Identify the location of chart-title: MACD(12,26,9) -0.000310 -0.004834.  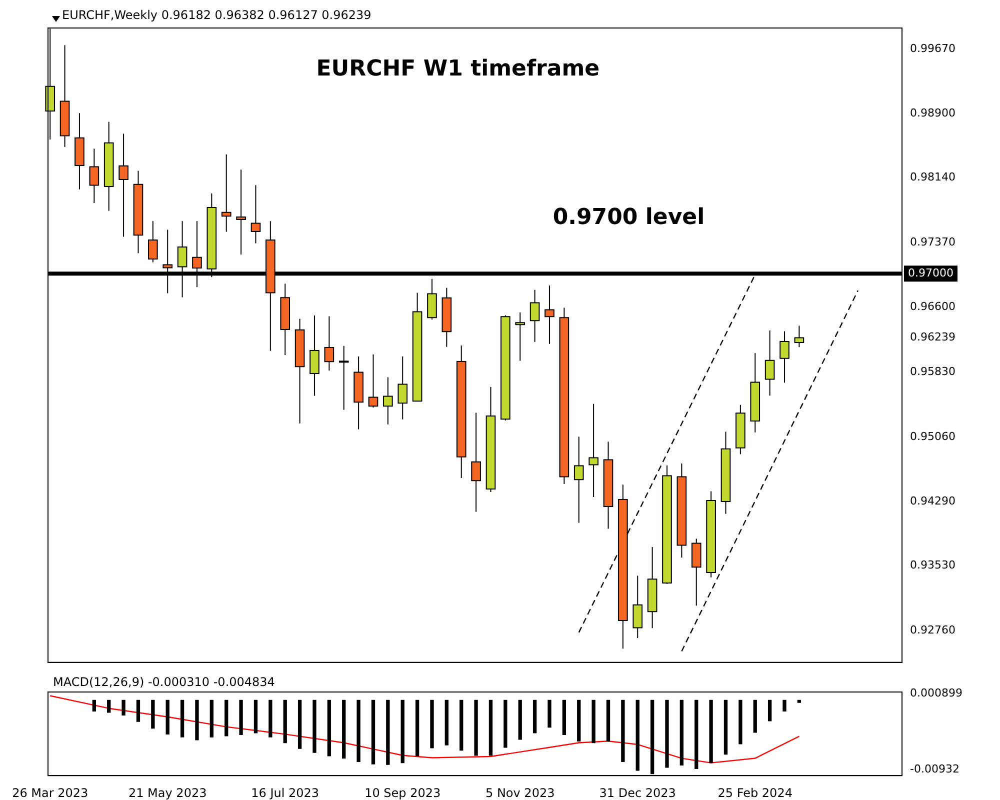
(164, 682).